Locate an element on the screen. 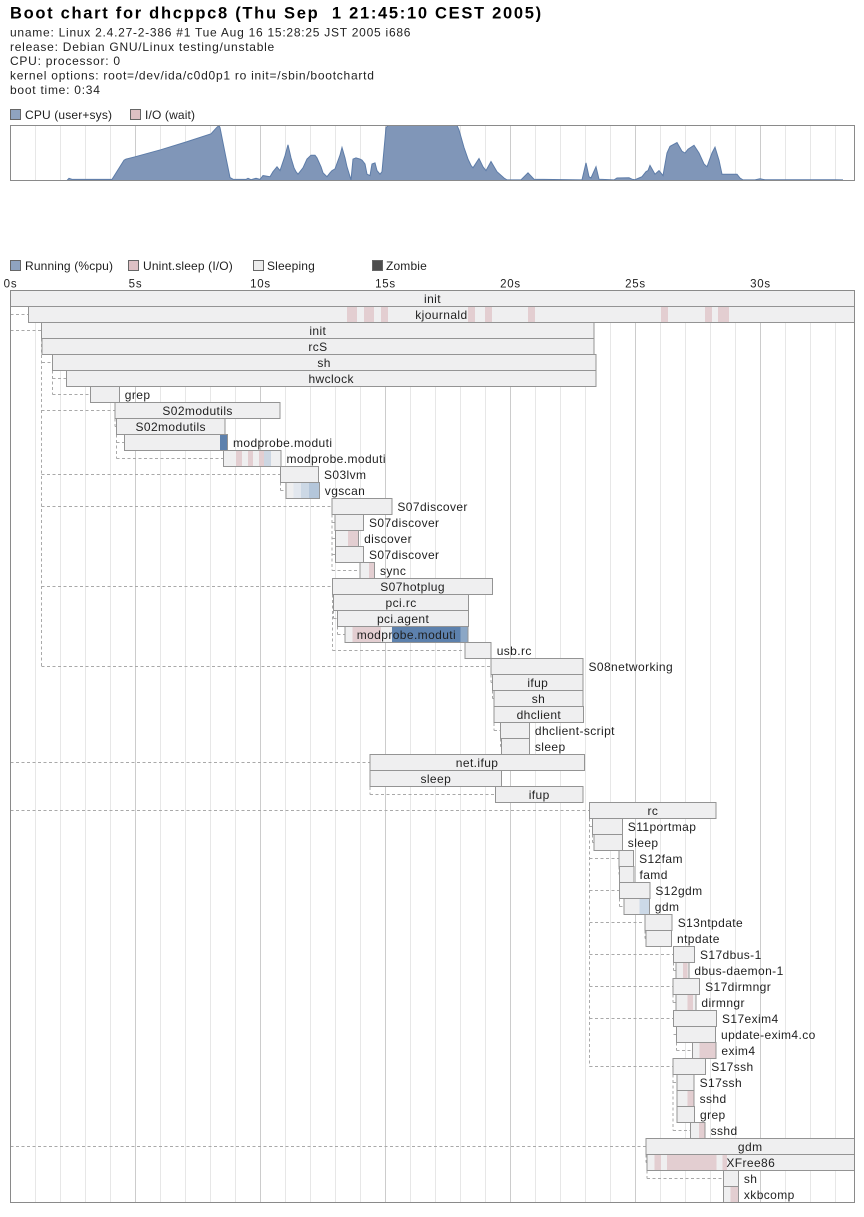  svg-text: pci.rc is located at coordinates (401, 603).